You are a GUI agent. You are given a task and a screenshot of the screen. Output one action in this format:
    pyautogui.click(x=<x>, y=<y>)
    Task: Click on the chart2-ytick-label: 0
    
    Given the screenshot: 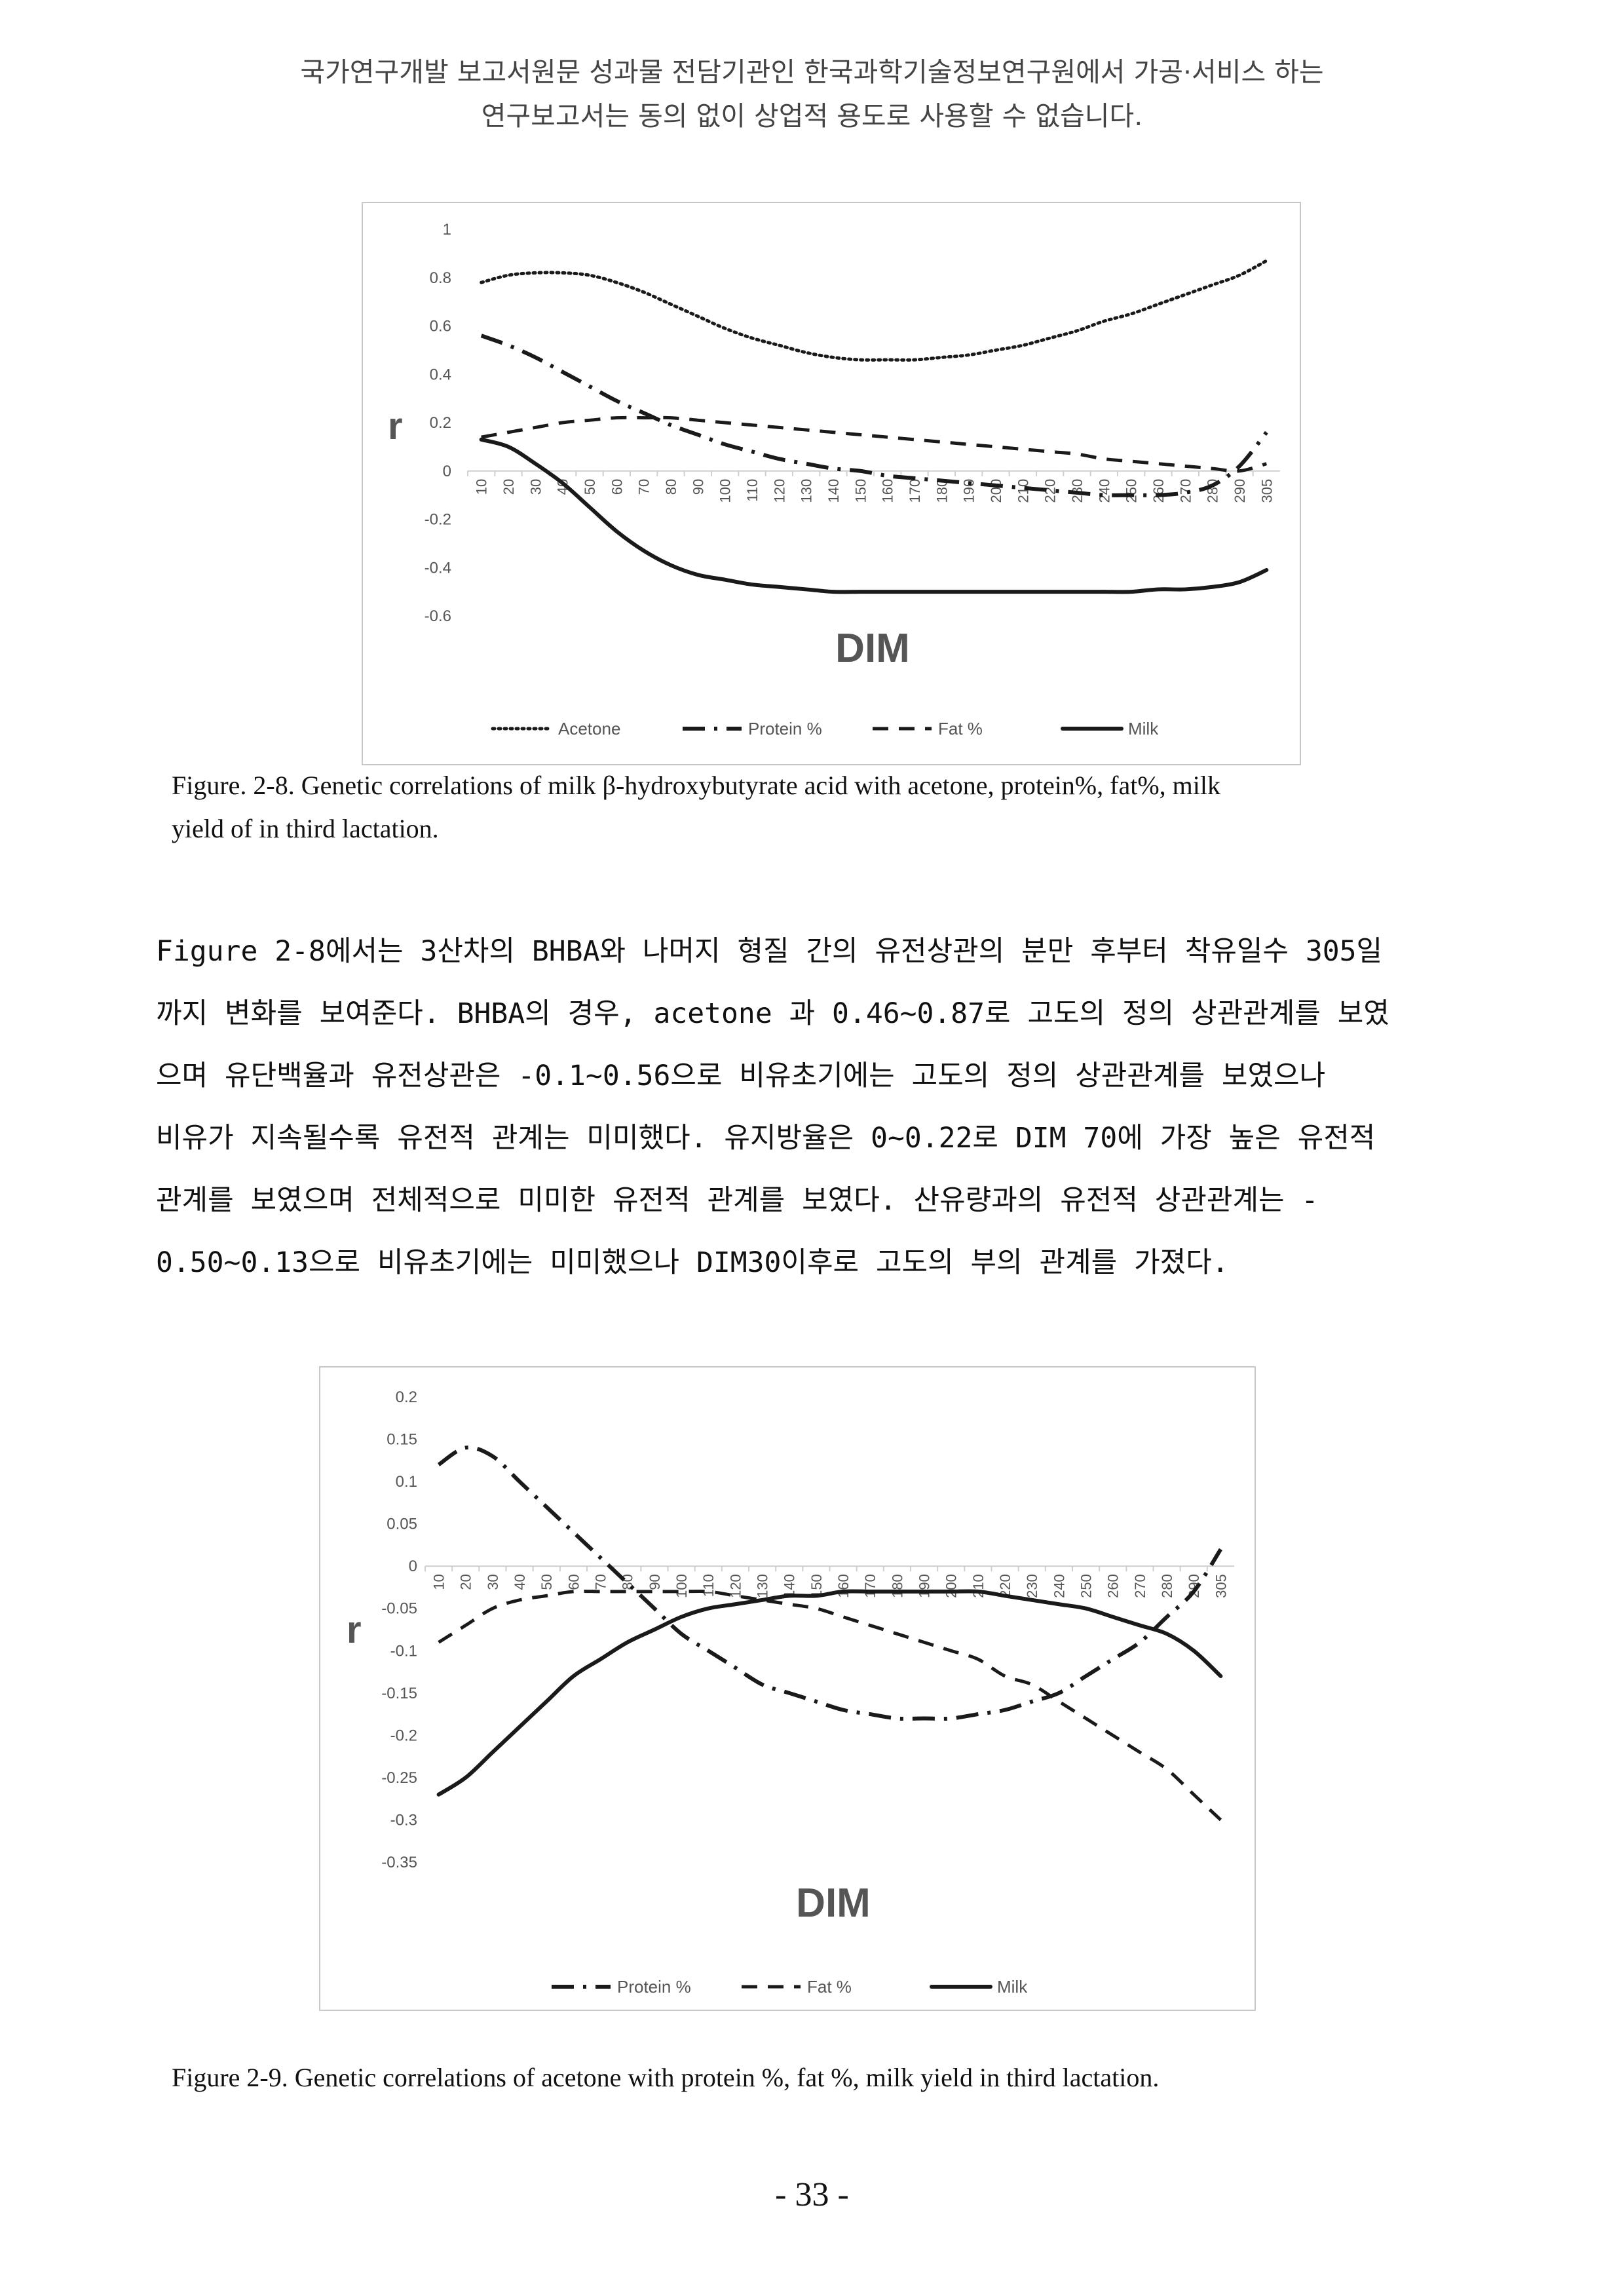 What is the action you would take?
    pyautogui.click(x=413, y=1566)
    